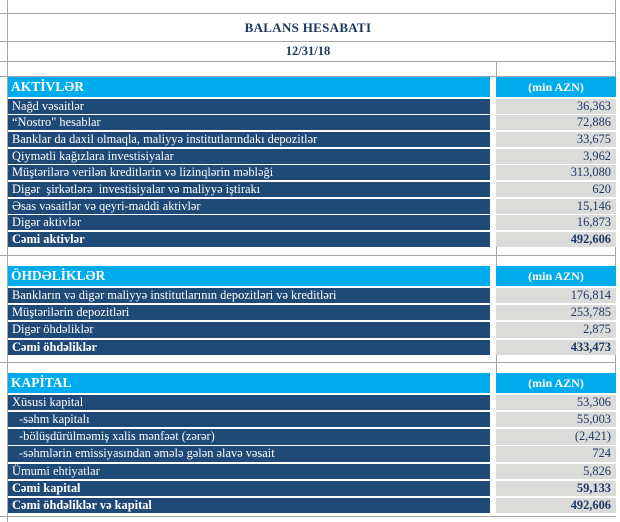 Image resolution: width=620 pixels, height=522 pixels. I want to click on row-value: 3,962, so click(556, 156).